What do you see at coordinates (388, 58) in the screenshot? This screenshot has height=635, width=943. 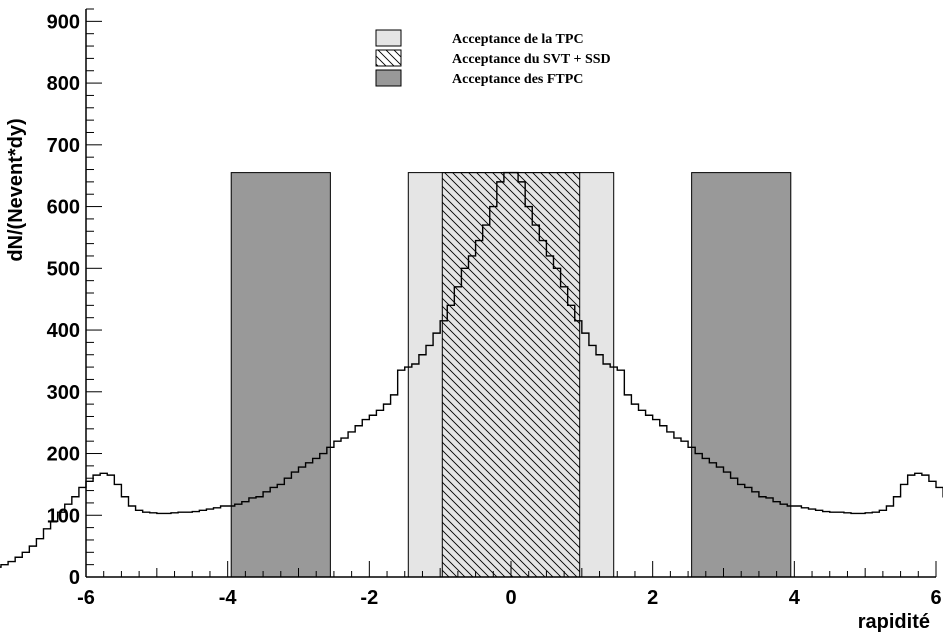 I see `legend-swatch-svt` at bounding box center [388, 58].